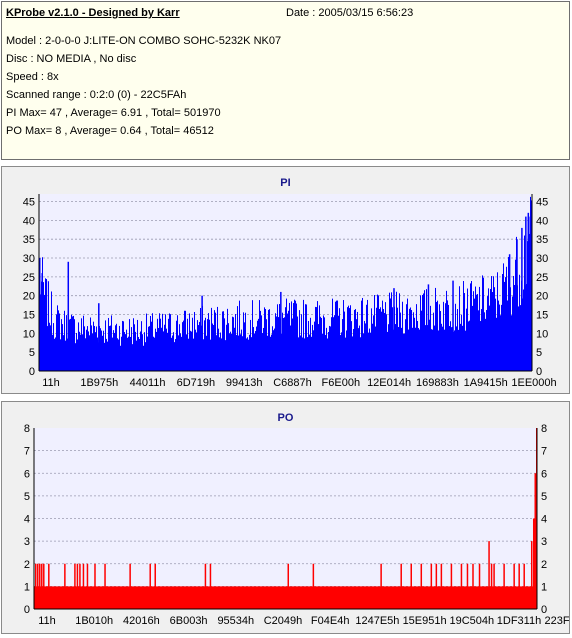 This screenshot has width=572, height=638. What do you see at coordinates (99, 383) in the screenshot?
I see `pi-xtick: 1B975h` at bounding box center [99, 383].